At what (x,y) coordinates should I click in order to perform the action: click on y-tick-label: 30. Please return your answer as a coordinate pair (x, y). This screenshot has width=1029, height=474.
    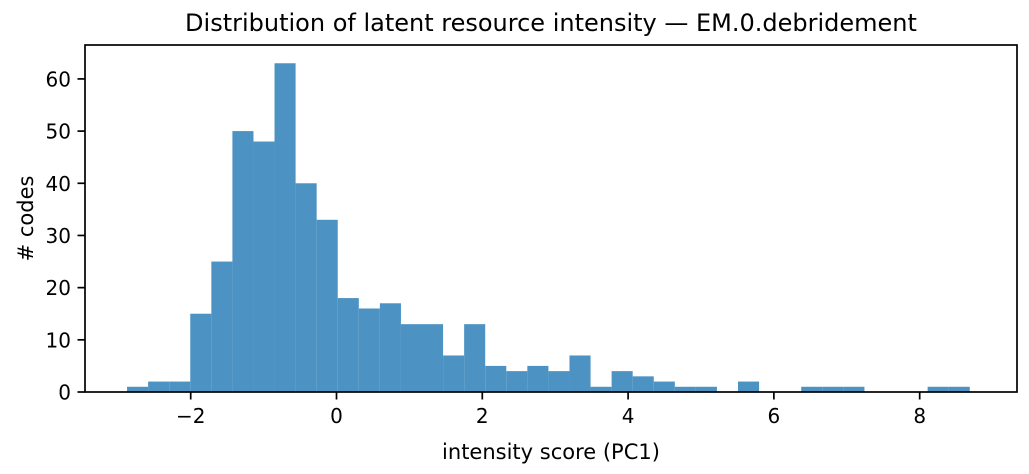
    Looking at the image, I should click on (58, 236).